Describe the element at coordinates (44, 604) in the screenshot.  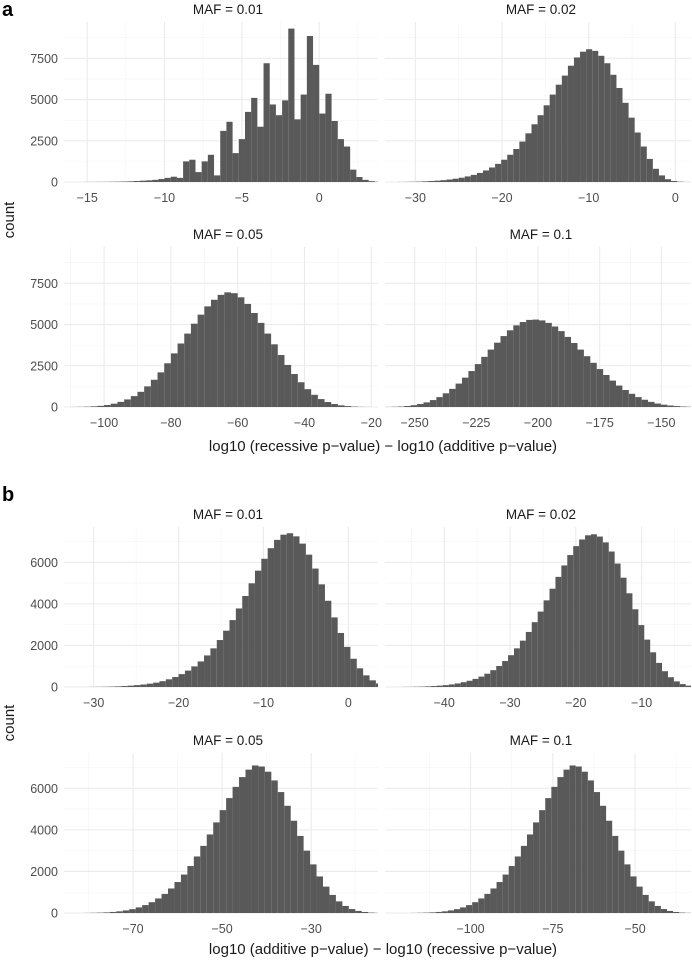
I see `y-tick-label: 4000` at that location.